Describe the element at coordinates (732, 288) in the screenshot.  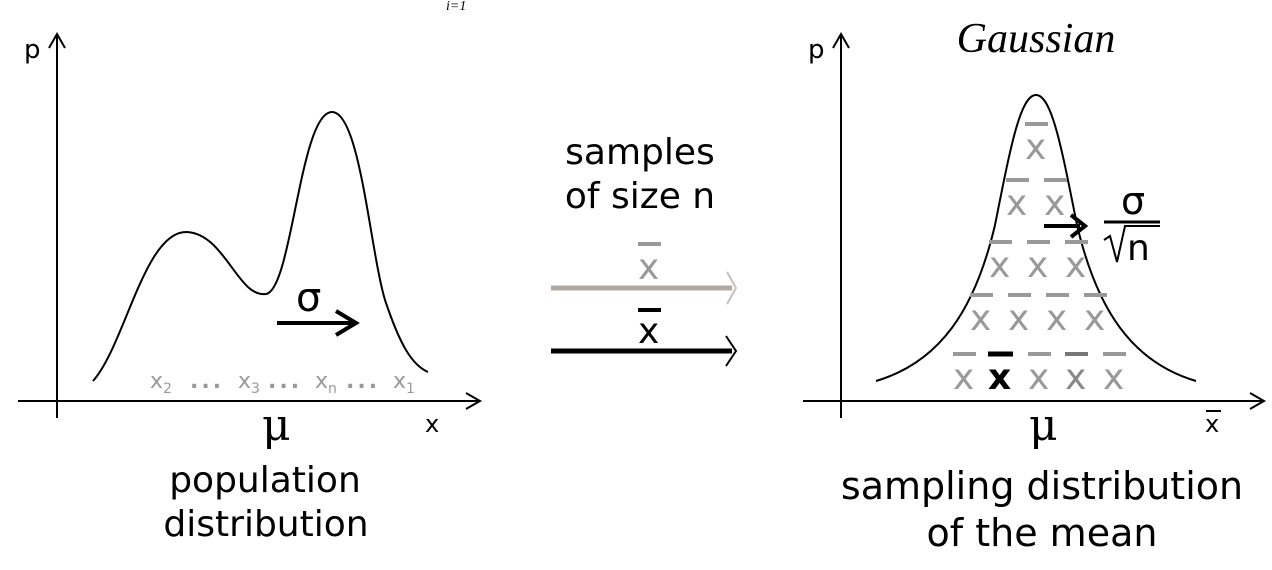
I see `gray-sample-arrowhead` at that location.